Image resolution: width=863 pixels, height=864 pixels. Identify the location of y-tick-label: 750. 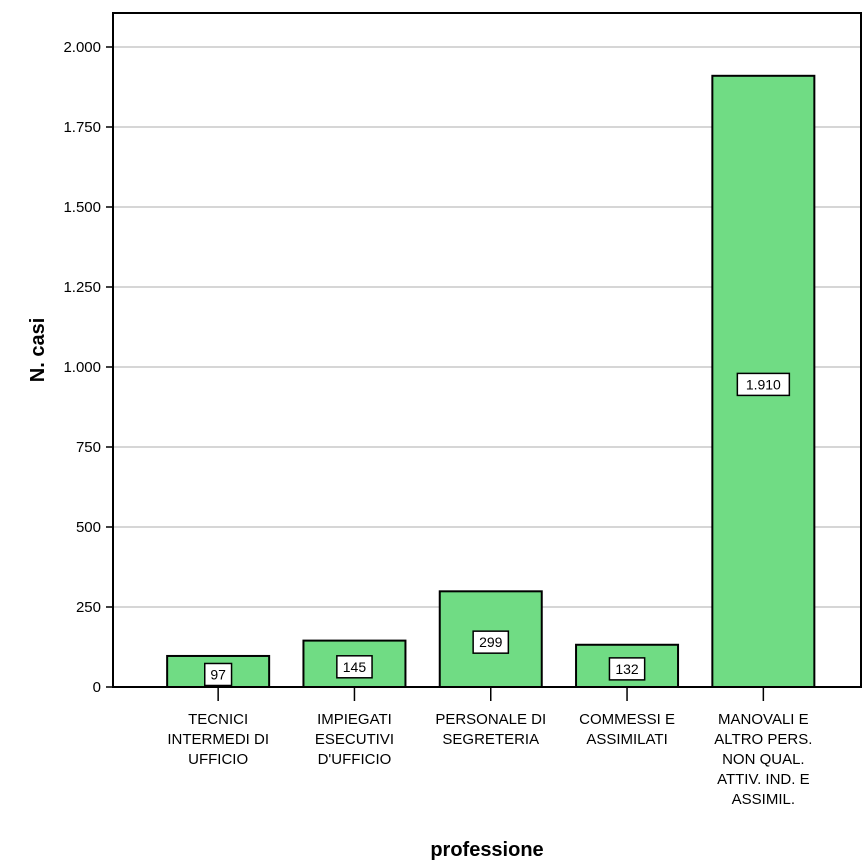
(88, 447).